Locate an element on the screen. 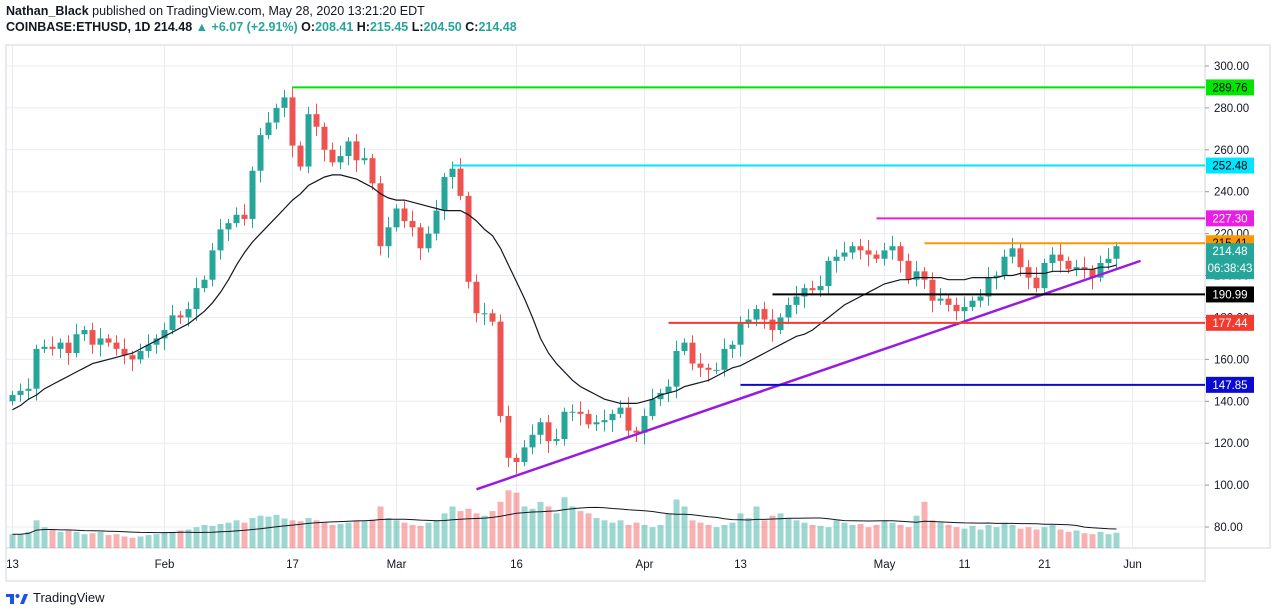 The height and width of the screenshot is (615, 1274). symbol-label: COINBASE:ETHUSD, 1D is located at coordinates (78, 27).